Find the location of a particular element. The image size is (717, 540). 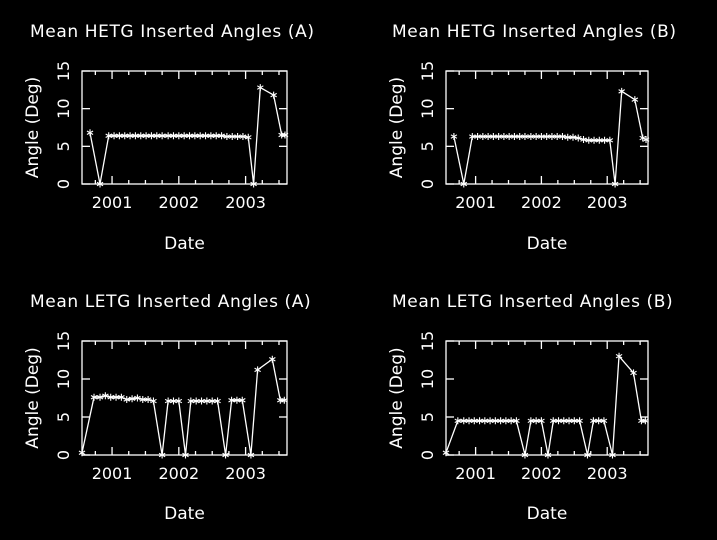

y-tick-label: 10 is located at coordinates (427, 379).